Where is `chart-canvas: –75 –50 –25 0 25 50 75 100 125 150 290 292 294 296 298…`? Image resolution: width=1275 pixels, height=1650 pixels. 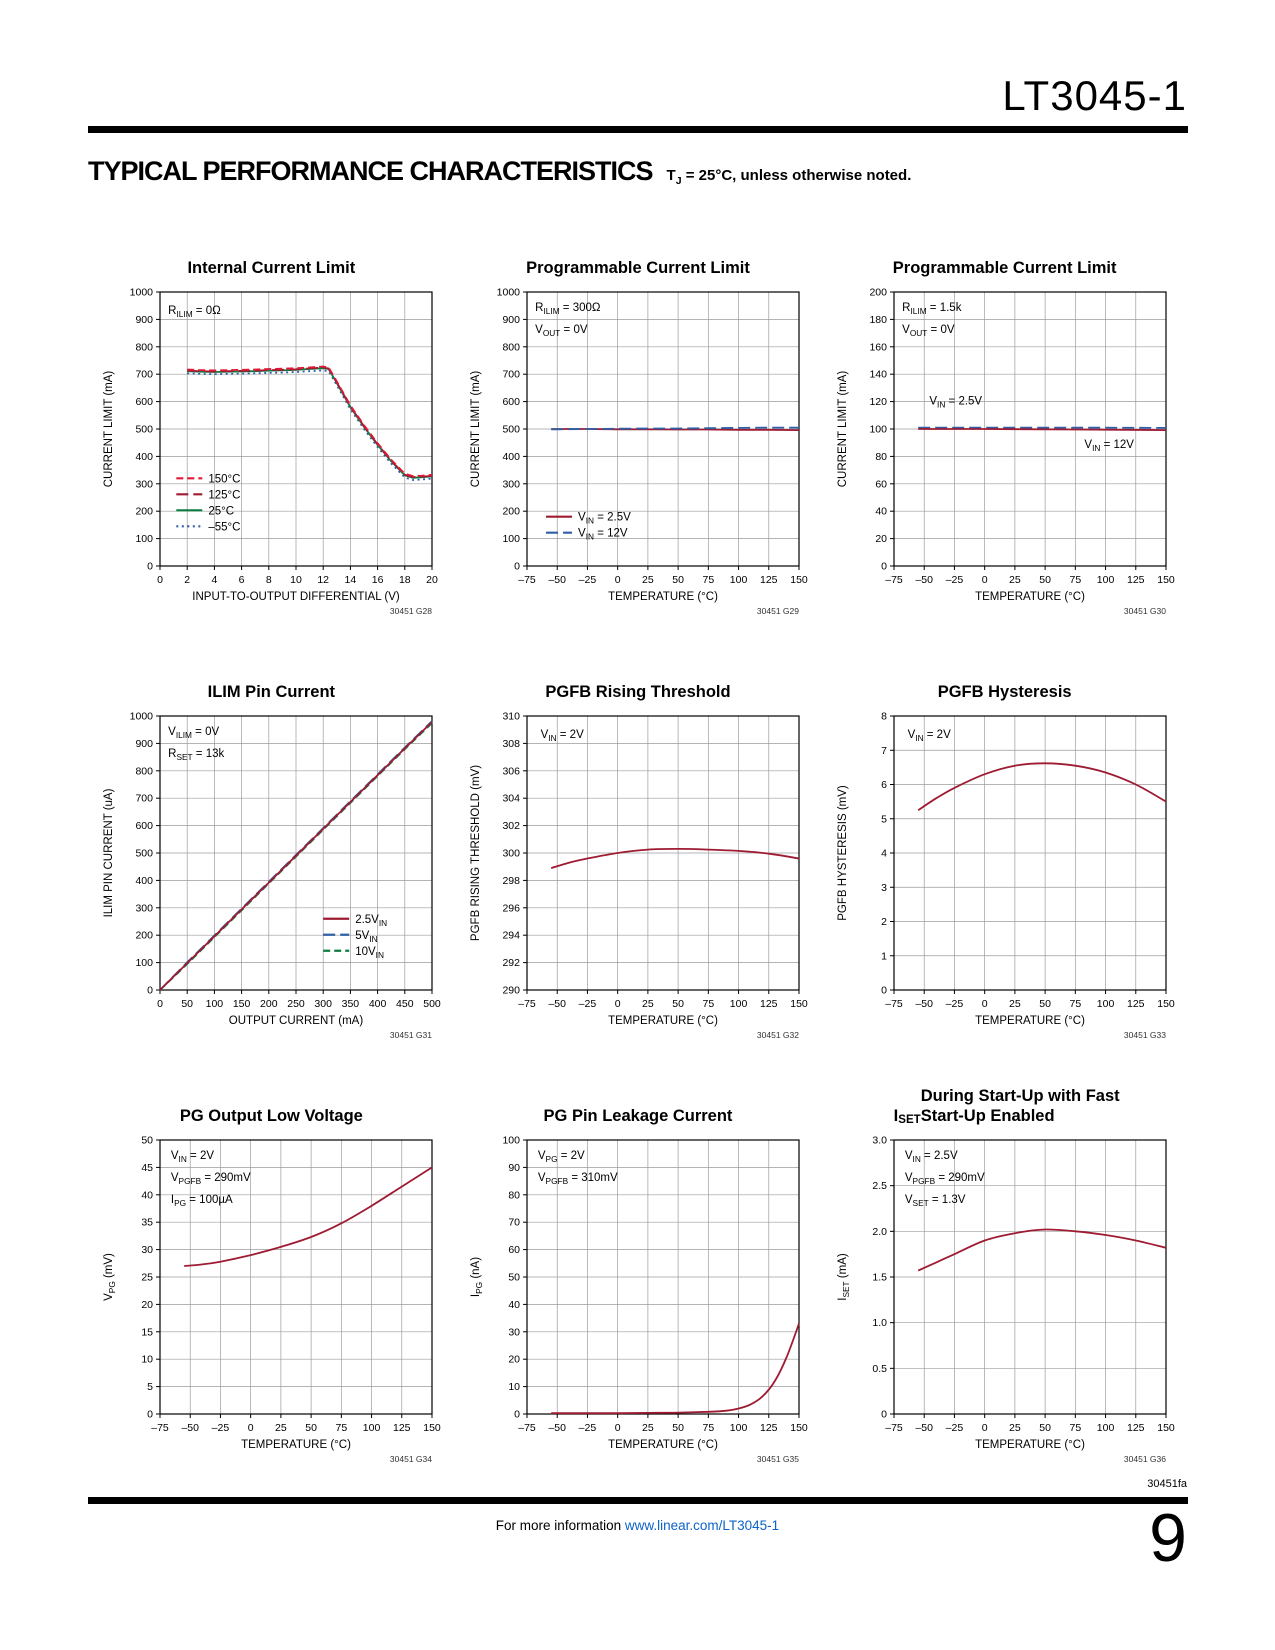 chart-canvas: –75 –50 –25 0 25 50 75 100 125 150 290 292 294 296 298… is located at coordinates (639, 876).